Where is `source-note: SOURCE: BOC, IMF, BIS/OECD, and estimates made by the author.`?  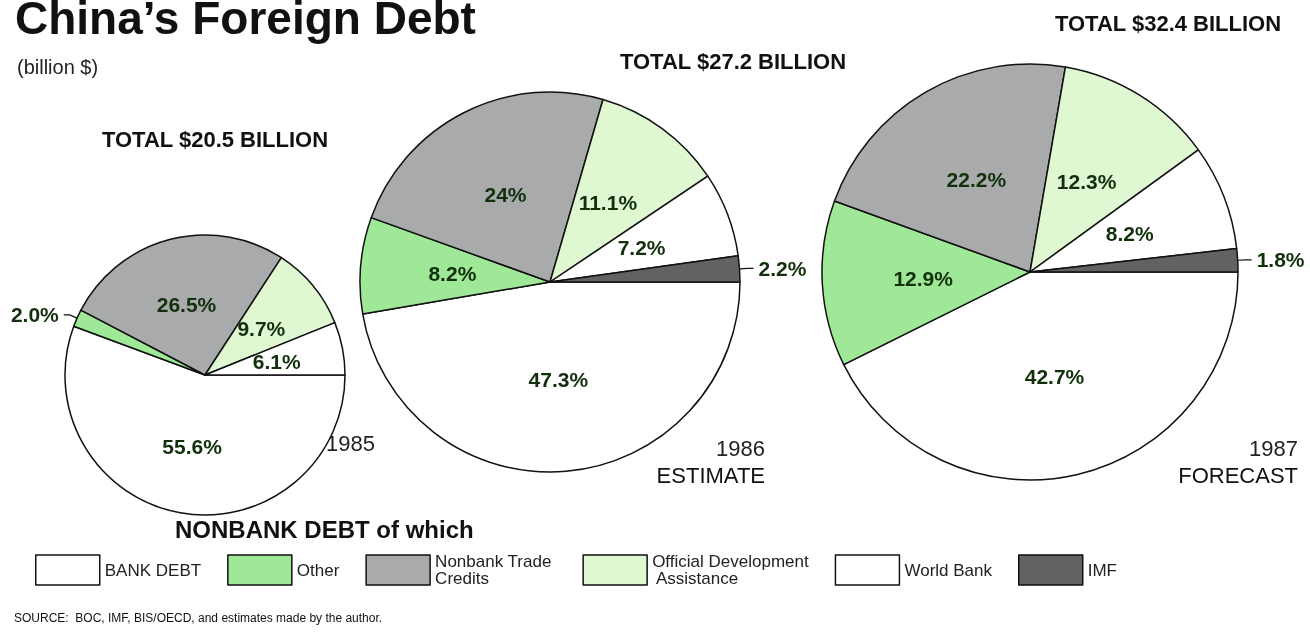
source-note: SOURCE: BOC, IMF, BIS/OECD, and estimates made by the author. is located at coordinates (198, 618).